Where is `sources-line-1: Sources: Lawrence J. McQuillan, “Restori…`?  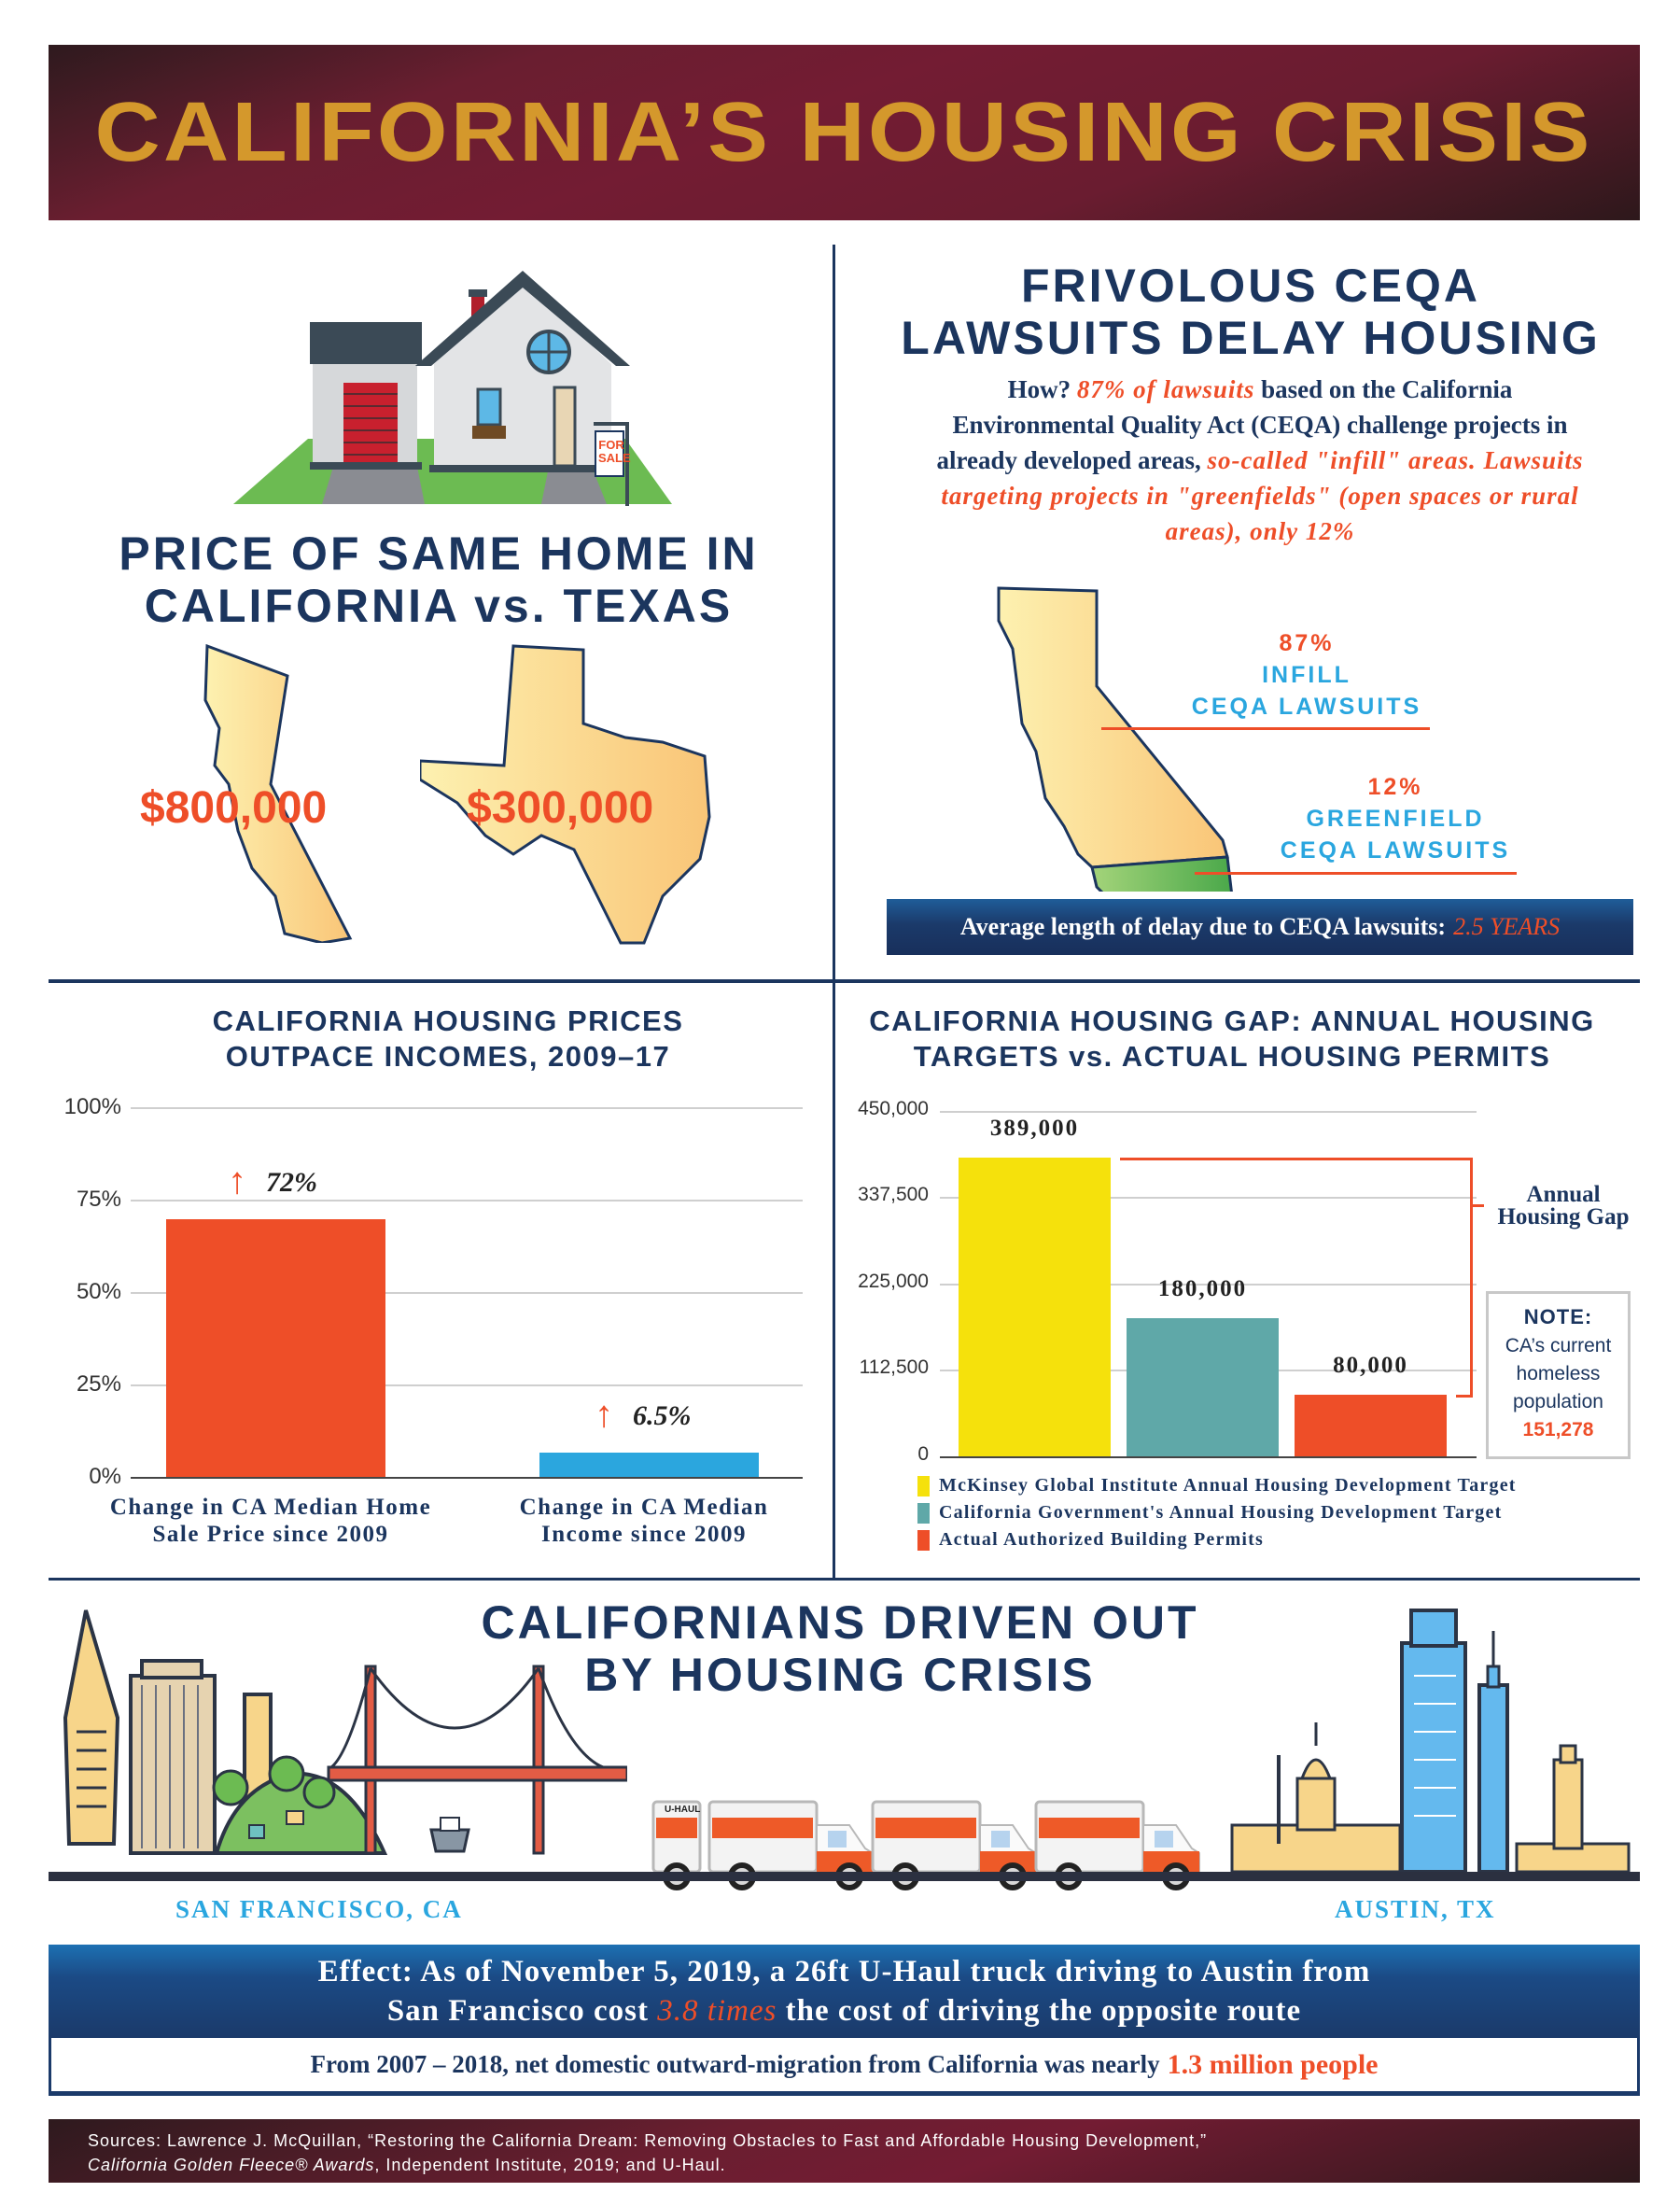 sources-line-1: Sources: Lawrence J. McQuillan, “Restori… is located at coordinates (648, 2140).